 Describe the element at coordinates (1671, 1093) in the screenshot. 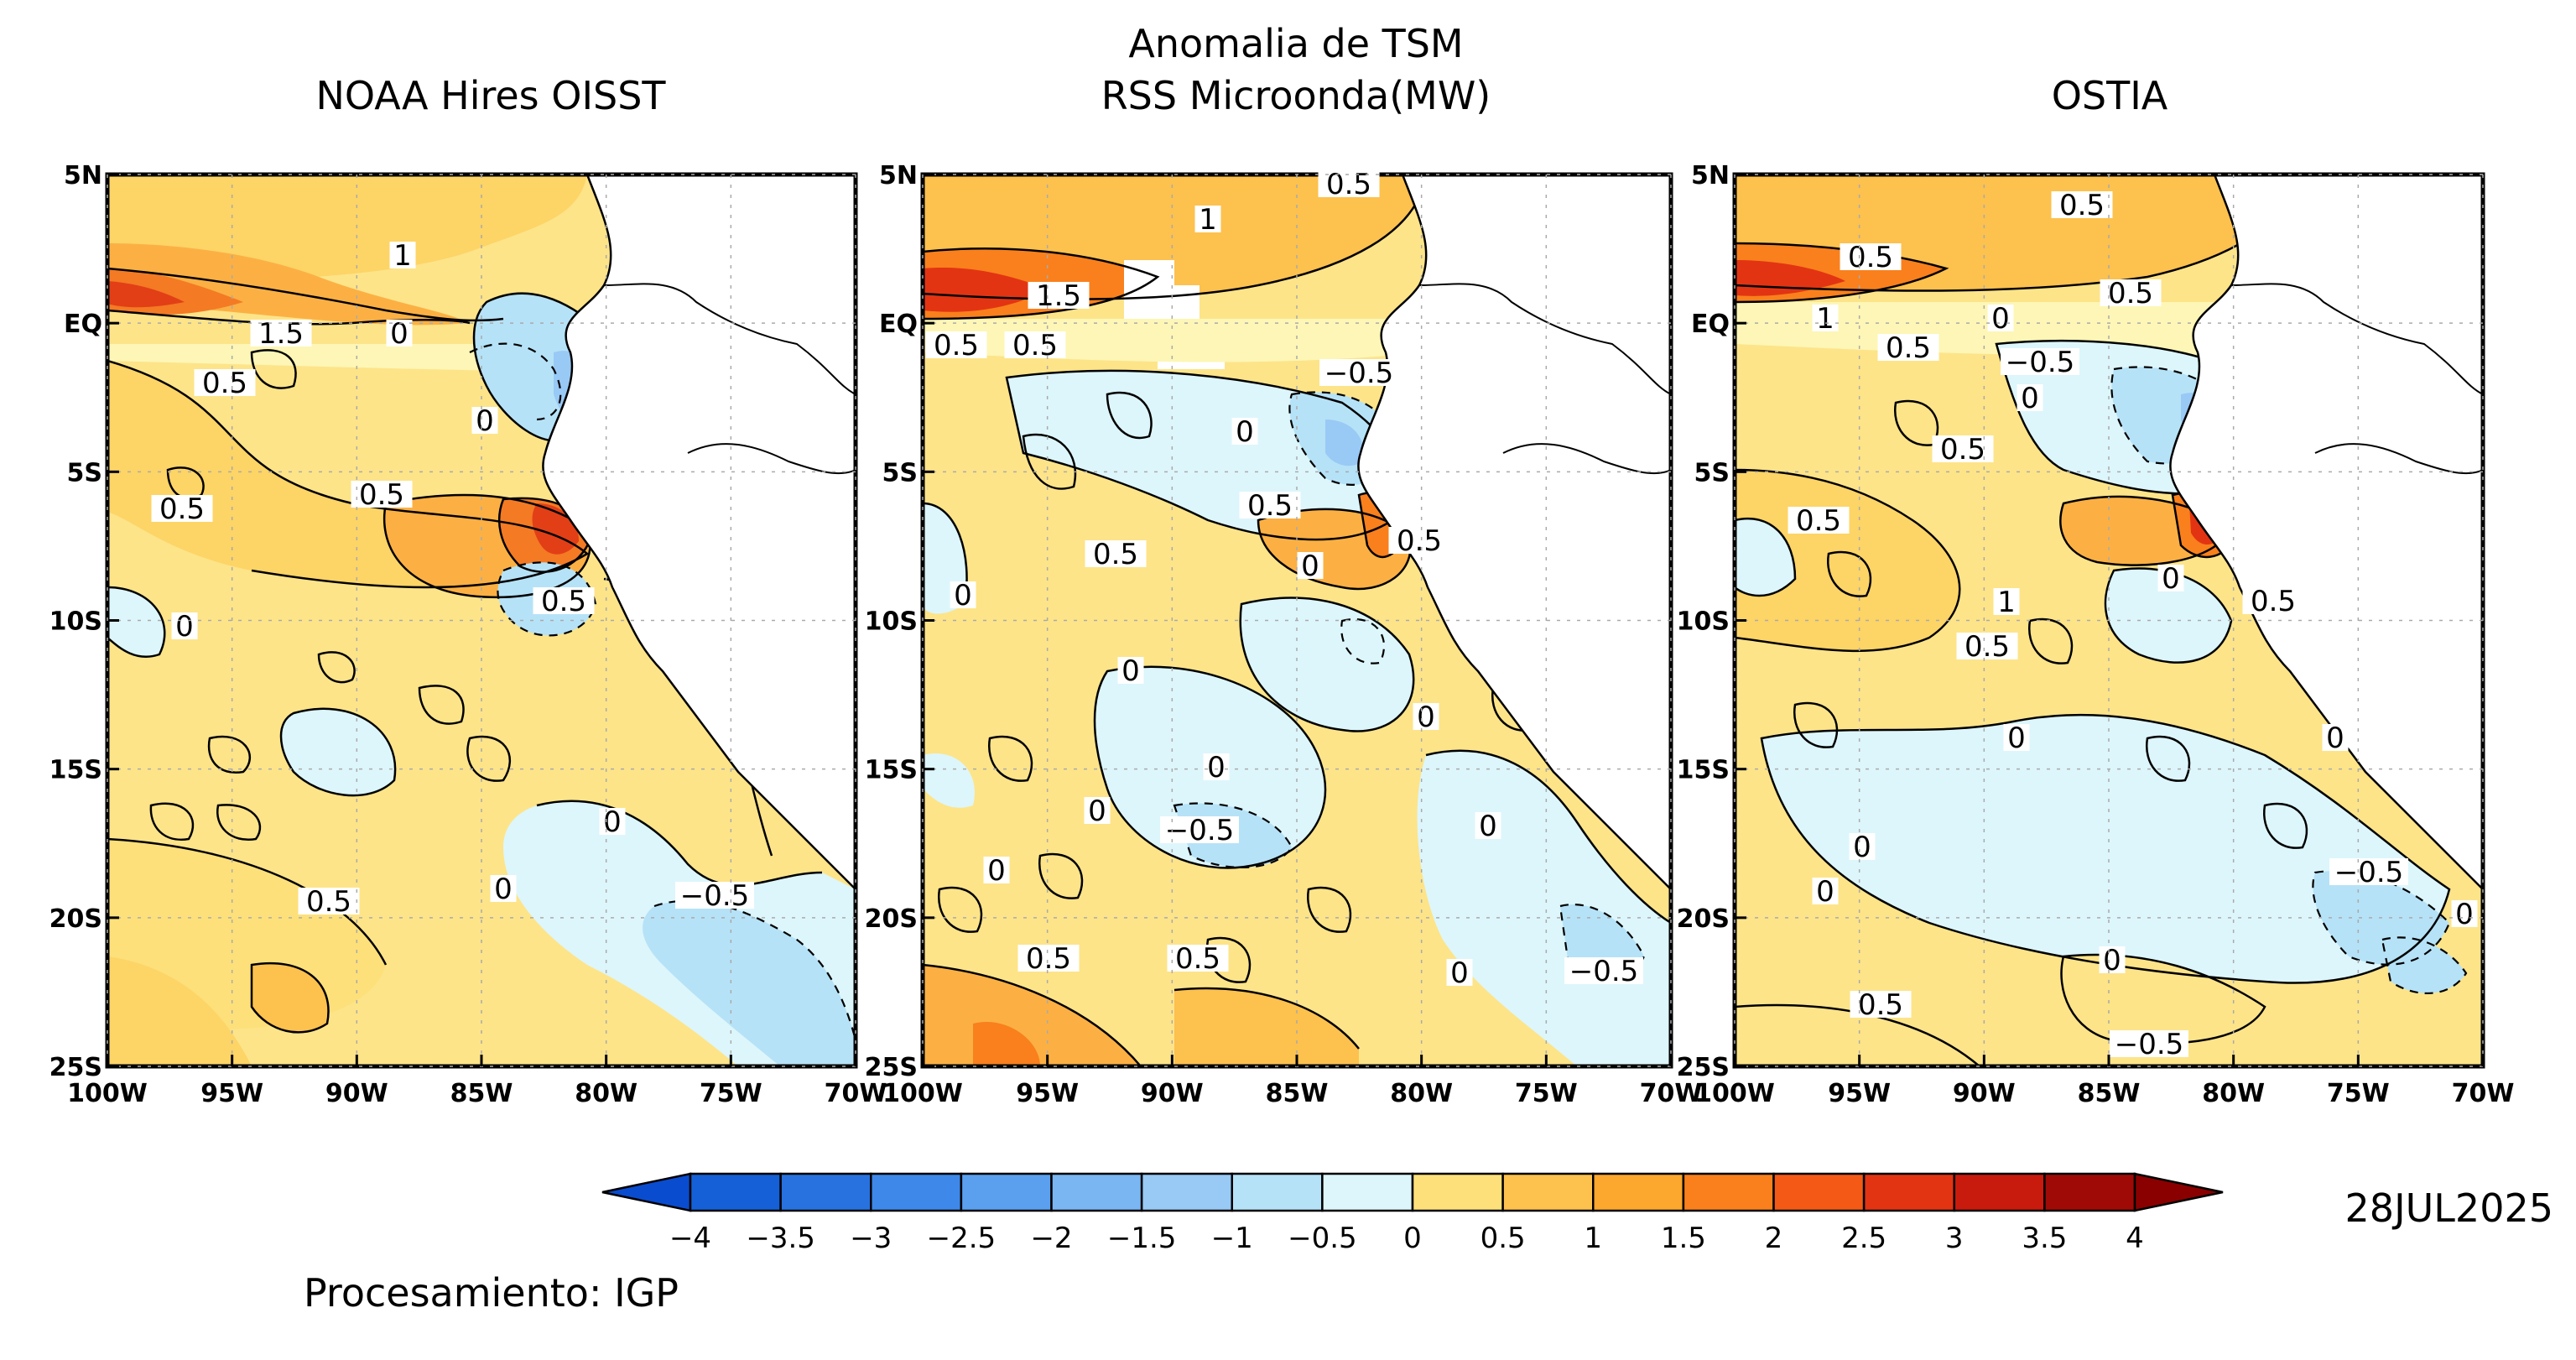

I see `lon-tick-label: 70W` at that location.